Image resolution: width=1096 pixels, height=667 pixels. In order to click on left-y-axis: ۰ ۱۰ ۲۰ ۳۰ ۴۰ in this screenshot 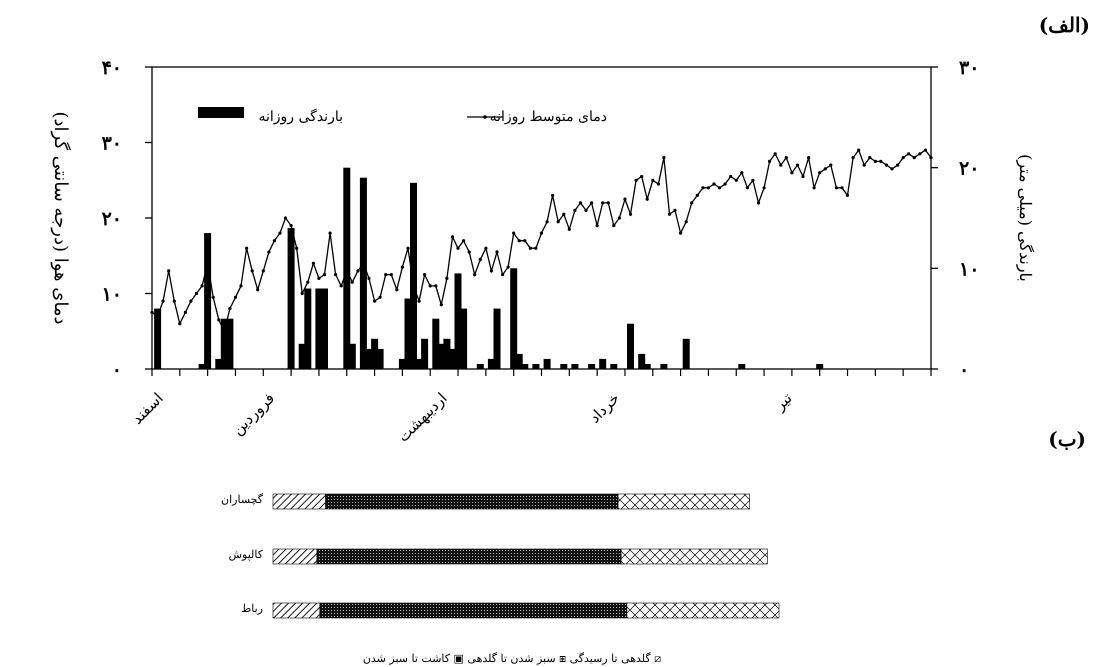, I will do `click(127, 219)`.